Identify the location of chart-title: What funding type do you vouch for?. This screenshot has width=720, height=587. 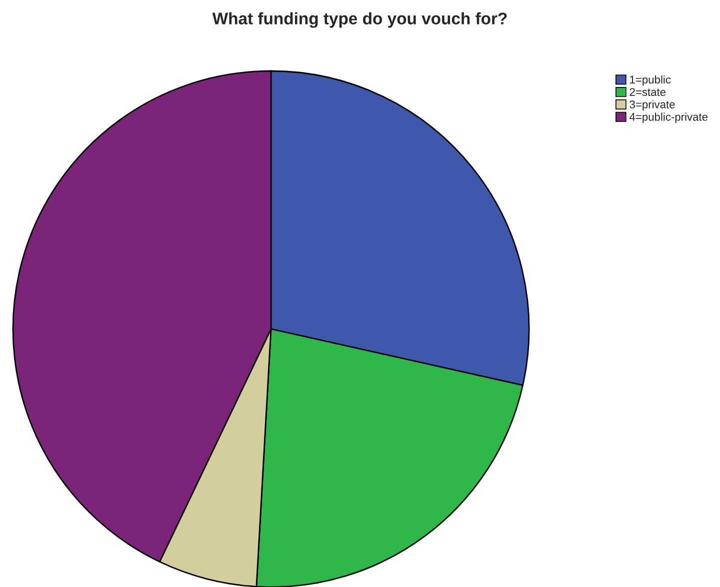
(359, 20).